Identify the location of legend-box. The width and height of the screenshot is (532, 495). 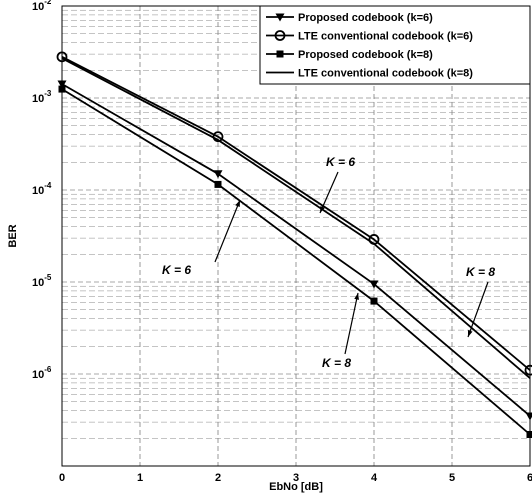
(395, 45).